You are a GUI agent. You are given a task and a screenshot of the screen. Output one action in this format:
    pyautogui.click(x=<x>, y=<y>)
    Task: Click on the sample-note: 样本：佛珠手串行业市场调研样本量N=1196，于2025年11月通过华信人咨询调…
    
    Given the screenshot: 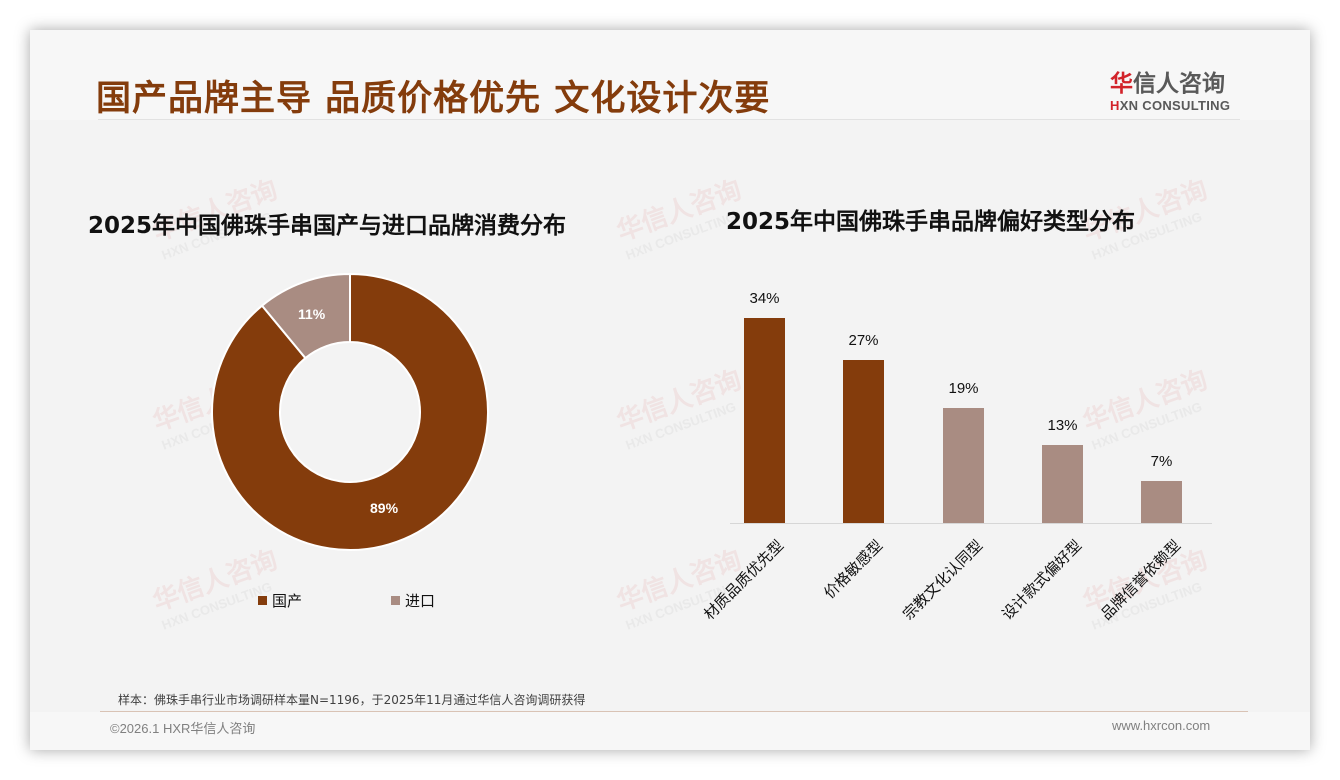 What is the action you would take?
    pyautogui.click(x=352, y=700)
    